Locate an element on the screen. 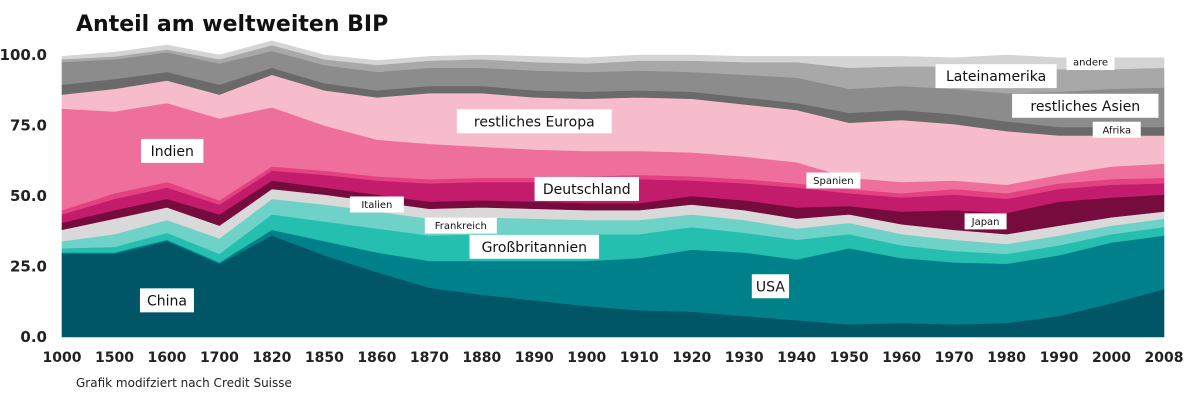  series-label-restliches-asien: restliches Asien is located at coordinates (1085, 105).